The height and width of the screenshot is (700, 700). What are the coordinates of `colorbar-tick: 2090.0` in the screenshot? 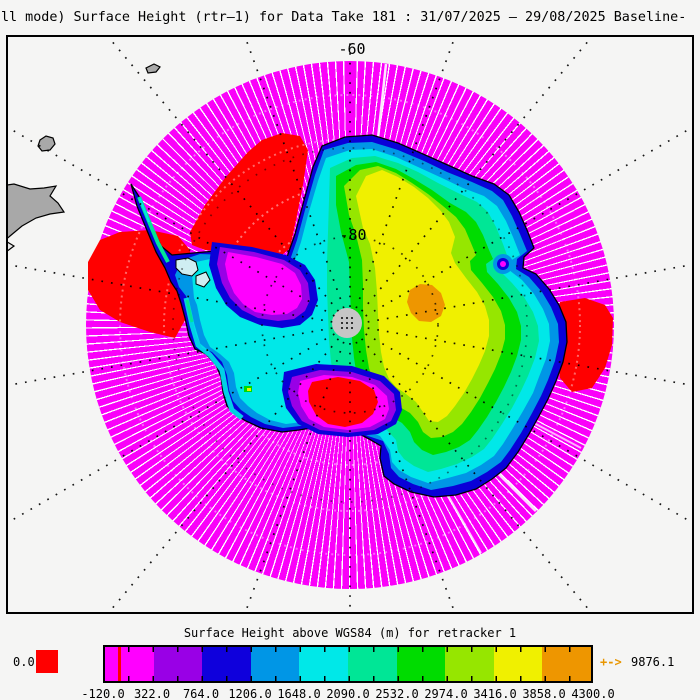 It's located at (348, 693).